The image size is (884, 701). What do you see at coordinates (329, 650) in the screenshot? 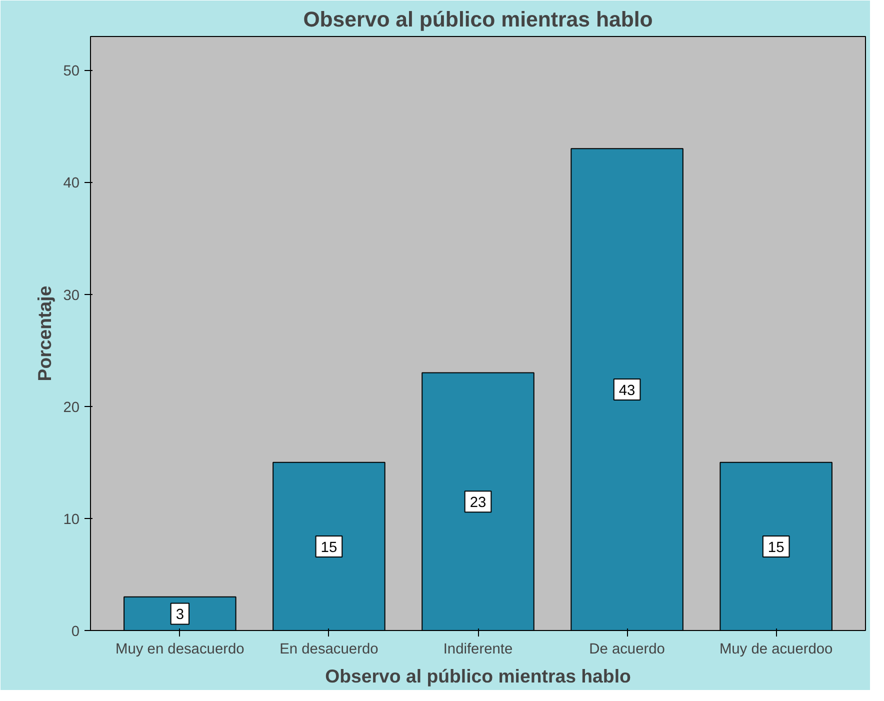
I see `x-tick-label: En desacuerdo` at bounding box center [329, 650].